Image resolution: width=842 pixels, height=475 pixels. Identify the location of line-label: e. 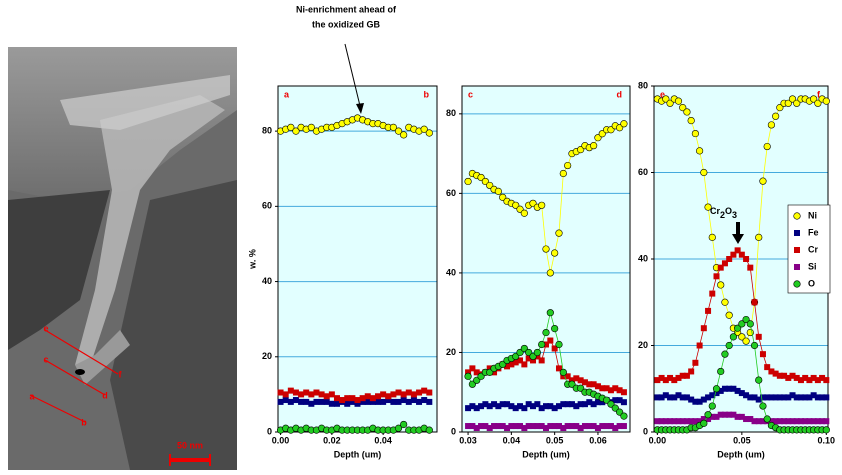
(45, 328).